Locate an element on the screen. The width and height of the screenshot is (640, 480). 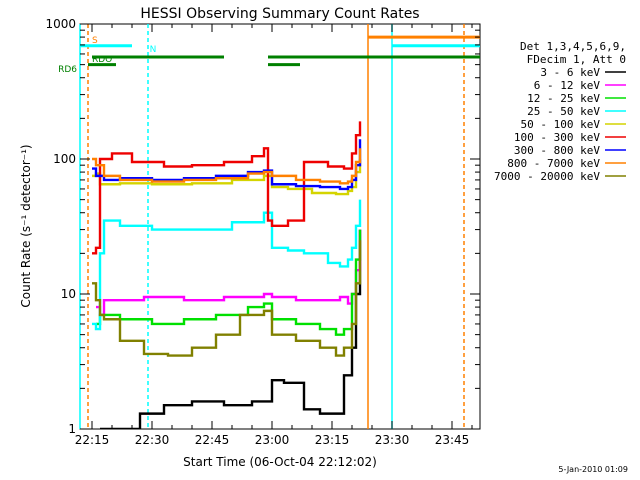
y-tick-label: 1 is located at coordinates (72, 429).